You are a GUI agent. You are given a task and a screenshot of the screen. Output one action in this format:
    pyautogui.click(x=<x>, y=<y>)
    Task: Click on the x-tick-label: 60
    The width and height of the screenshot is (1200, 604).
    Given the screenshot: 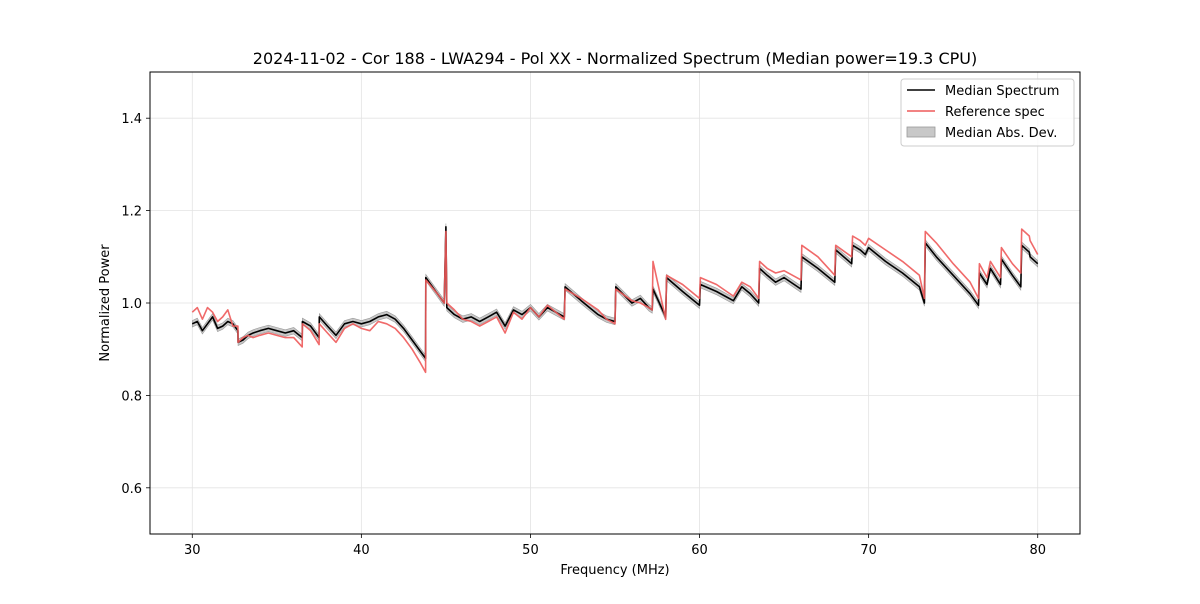 What is the action you would take?
    pyautogui.click(x=699, y=550)
    